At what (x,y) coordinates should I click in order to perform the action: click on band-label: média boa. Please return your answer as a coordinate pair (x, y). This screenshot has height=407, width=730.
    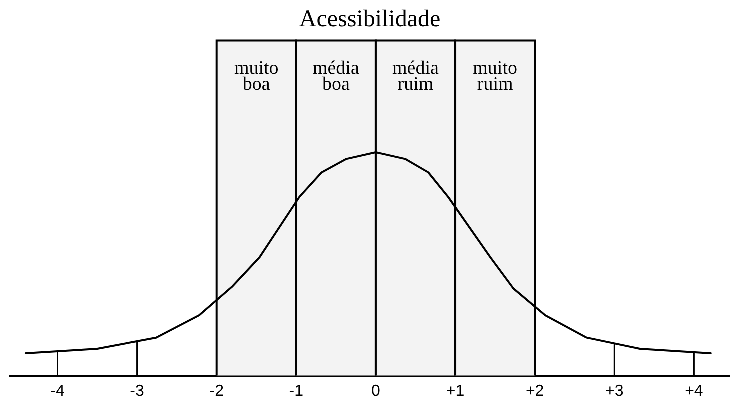
    Looking at the image, I should click on (336, 76).